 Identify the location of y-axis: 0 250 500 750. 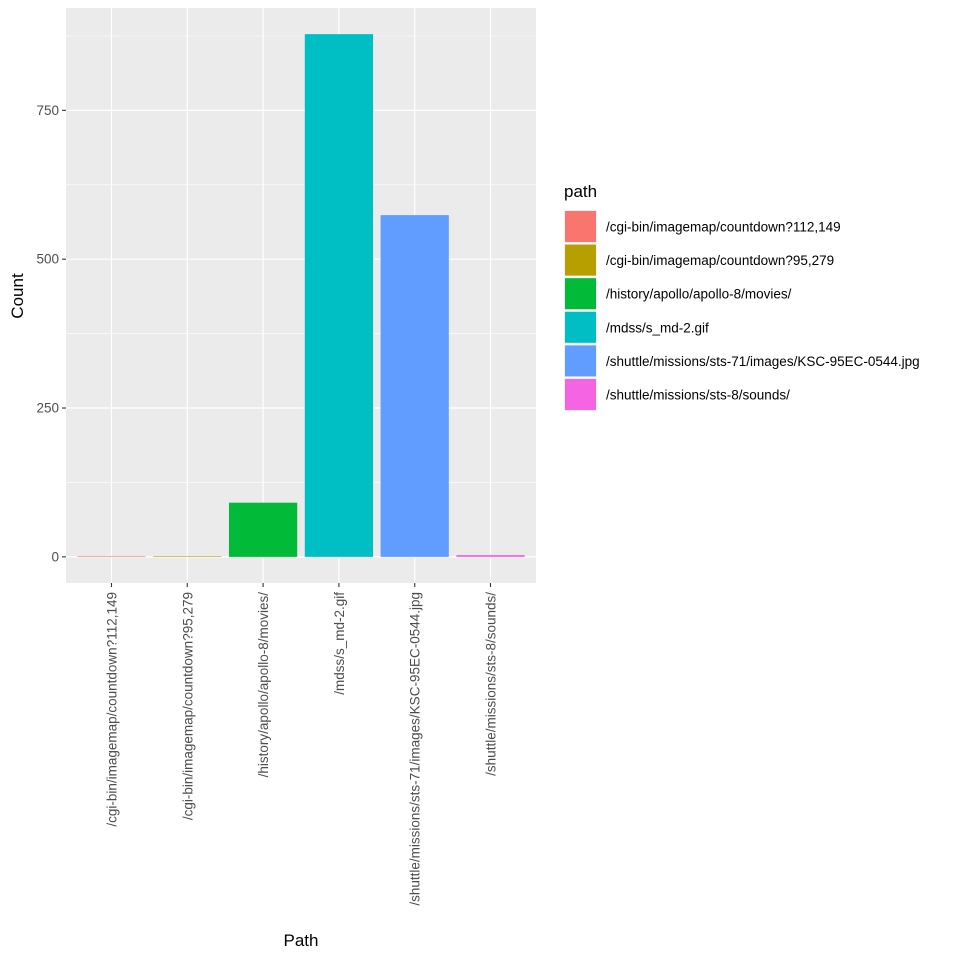
(51, 333).